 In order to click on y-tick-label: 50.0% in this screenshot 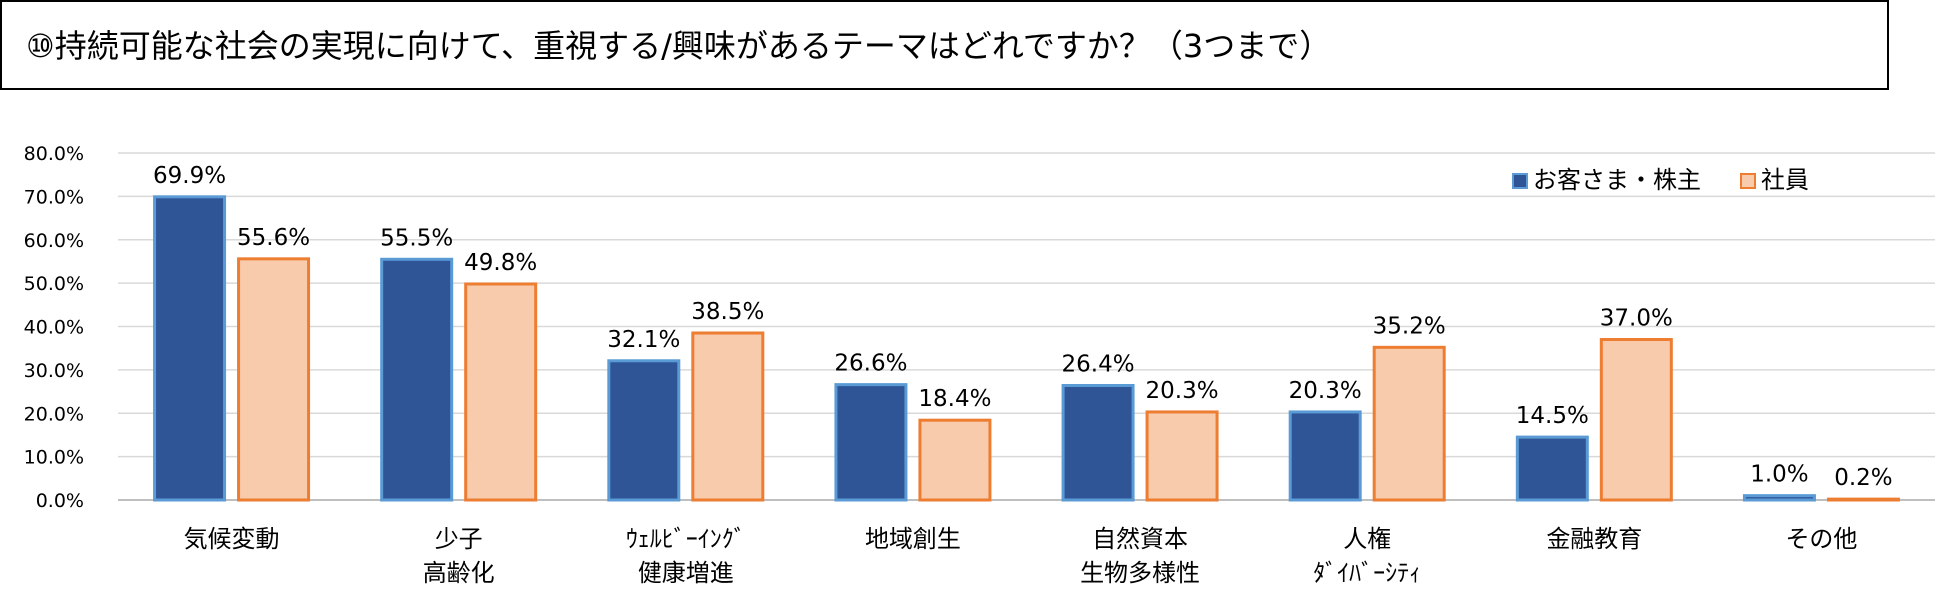, I will do `click(54, 284)`.